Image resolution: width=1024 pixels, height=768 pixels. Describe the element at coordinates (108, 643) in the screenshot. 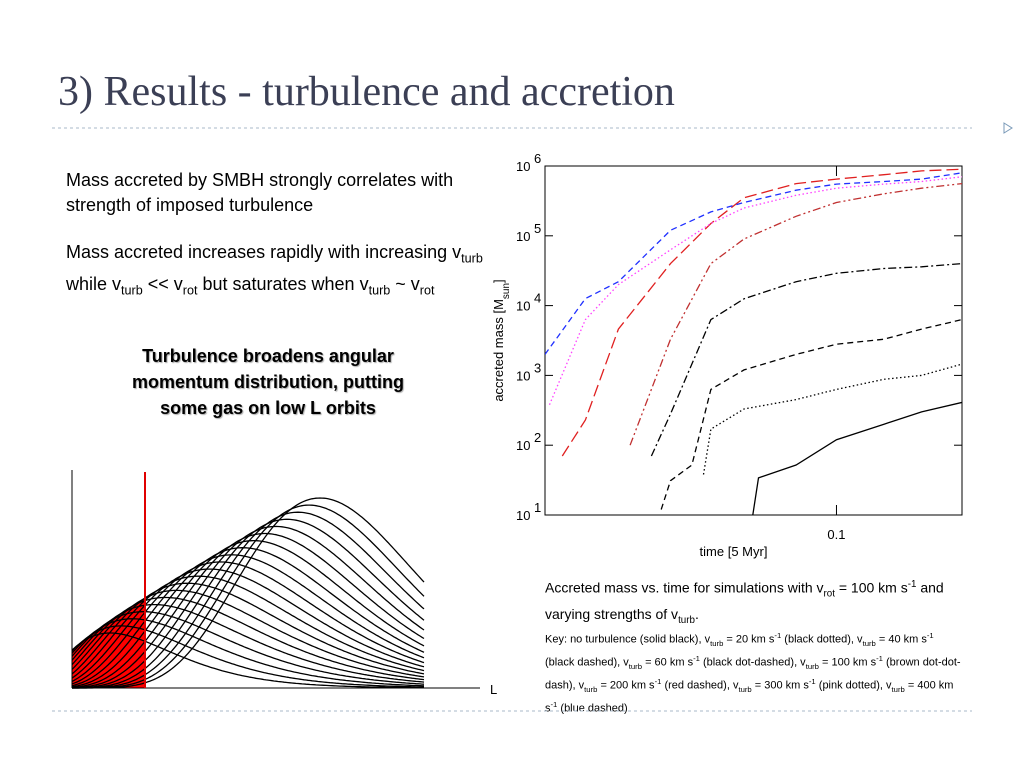

I see `low-l-region` at that location.